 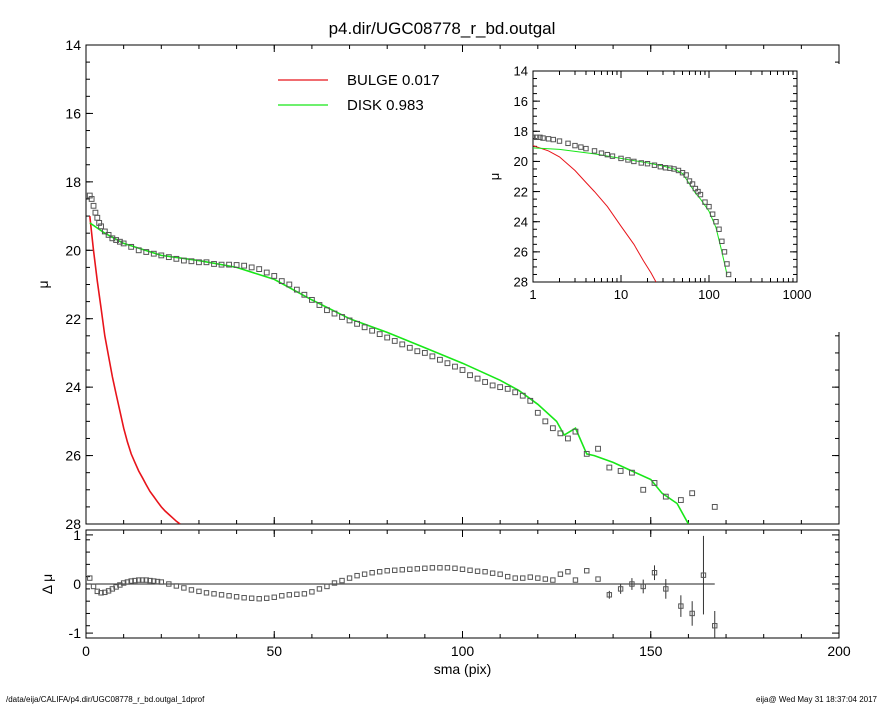 I want to click on y-tick-label: 14, so click(x=73, y=45).